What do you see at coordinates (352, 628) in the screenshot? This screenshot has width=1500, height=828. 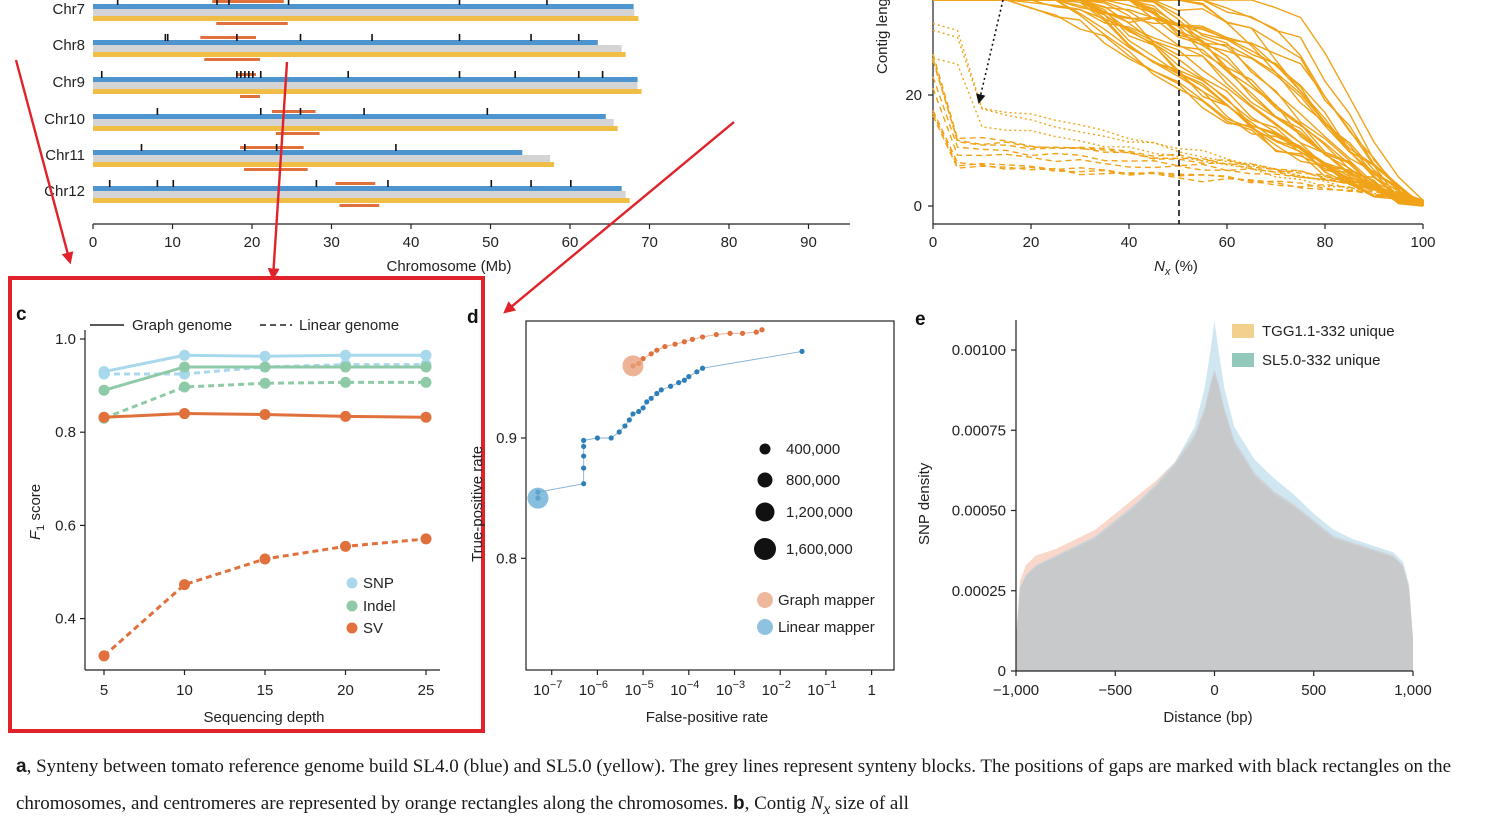 I see `legend-sv-dot` at bounding box center [352, 628].